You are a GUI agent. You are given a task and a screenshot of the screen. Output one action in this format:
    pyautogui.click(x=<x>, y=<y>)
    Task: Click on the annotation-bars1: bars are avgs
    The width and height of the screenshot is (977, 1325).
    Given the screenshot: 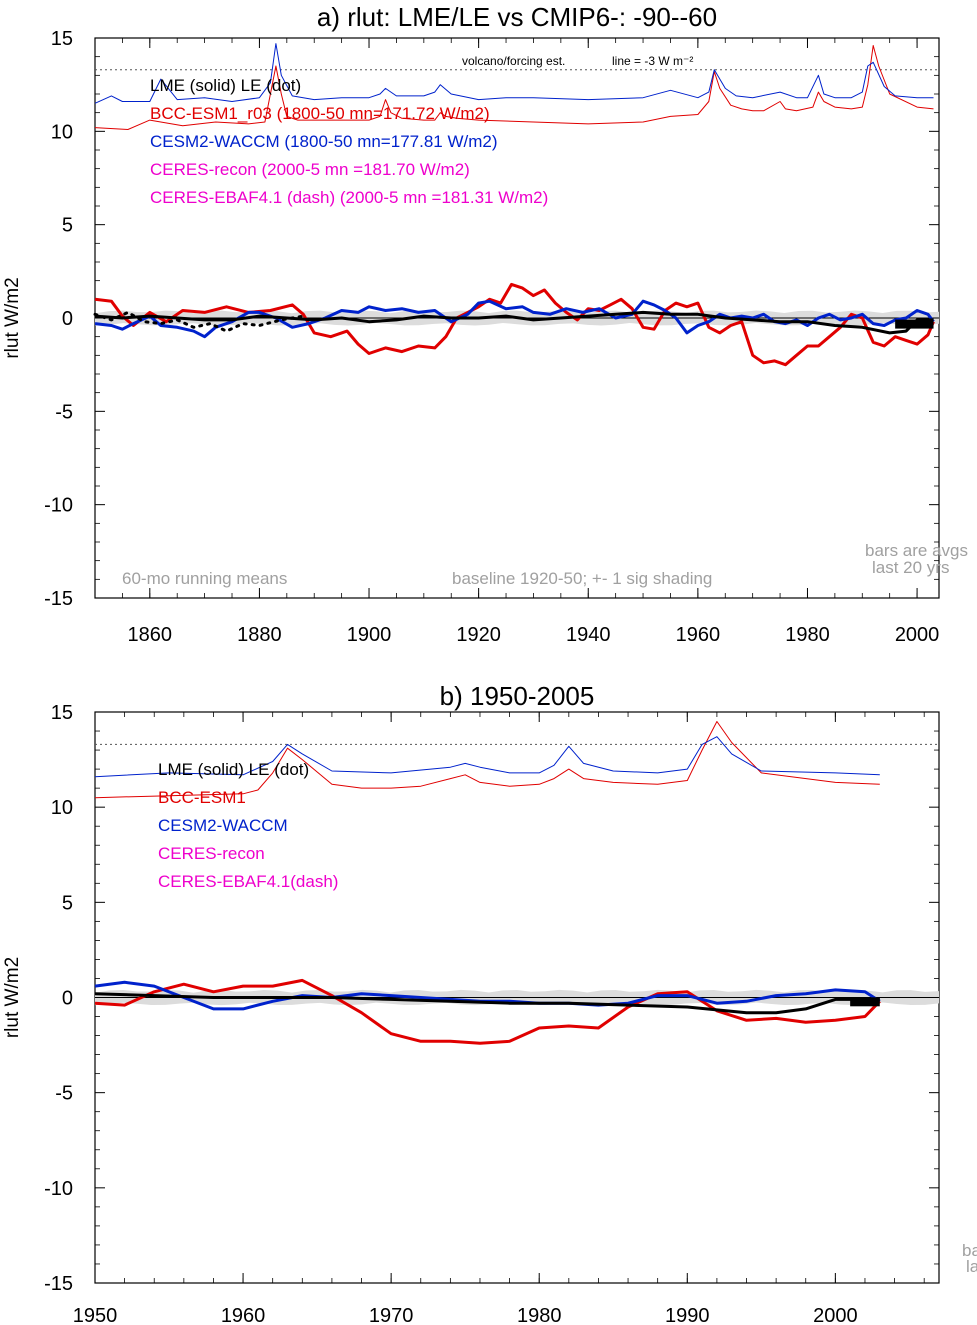 What is the action you would take?
    pyautogui.click(x=916, y=550)
    